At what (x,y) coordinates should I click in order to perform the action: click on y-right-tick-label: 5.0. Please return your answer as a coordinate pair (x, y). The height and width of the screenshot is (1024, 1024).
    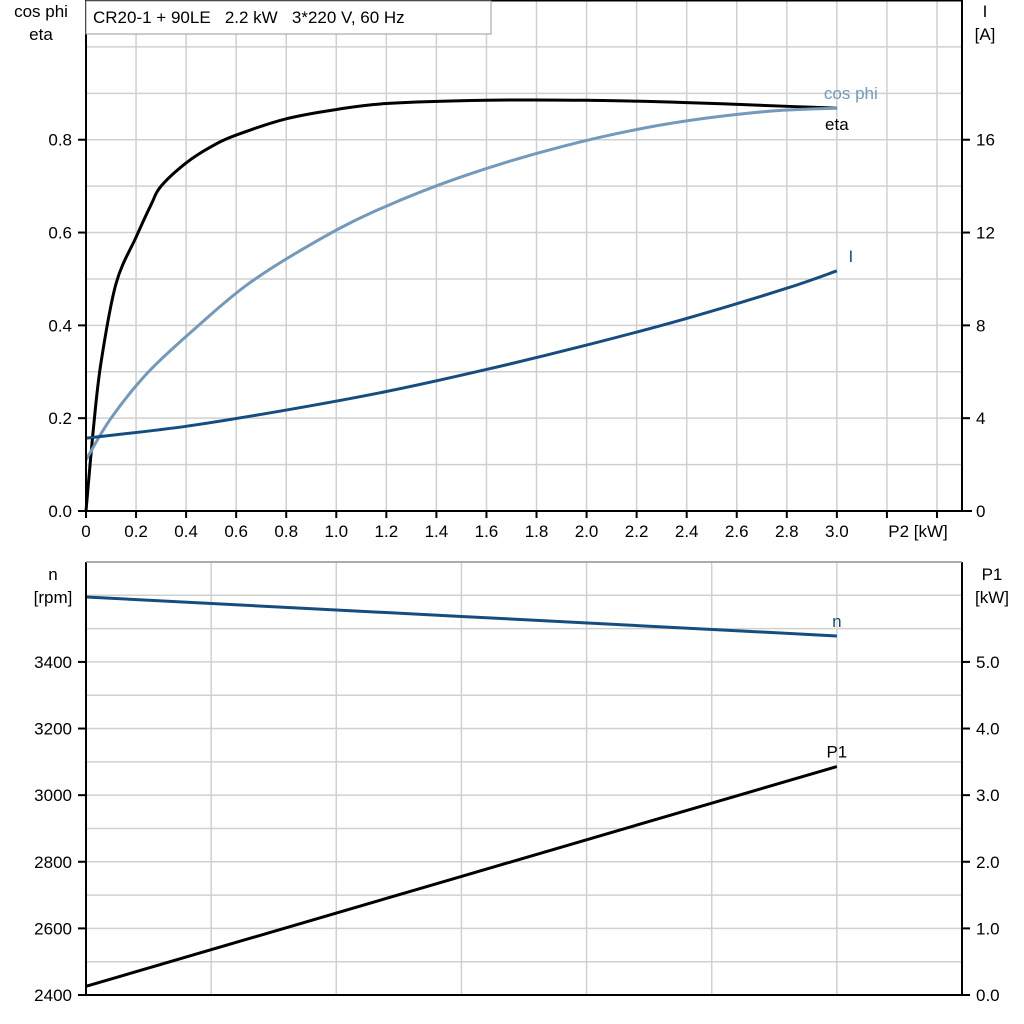
    Looking at the image, I should click on (988, 662).